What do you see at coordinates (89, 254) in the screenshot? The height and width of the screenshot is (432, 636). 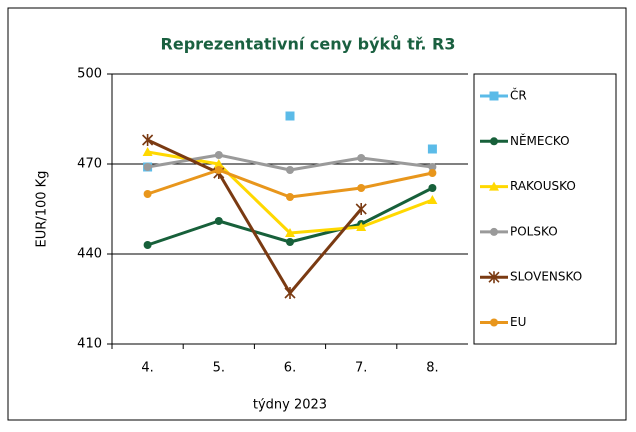 I see `y-tick-label: 440` at bounding box center [89, 254].